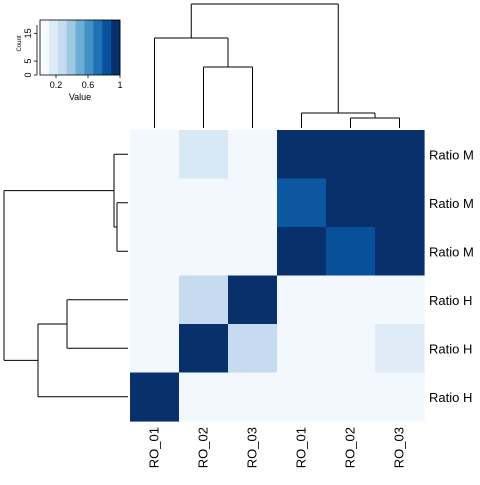  I want to click on heatmap-cell-r5-c5, so click(400, 397).